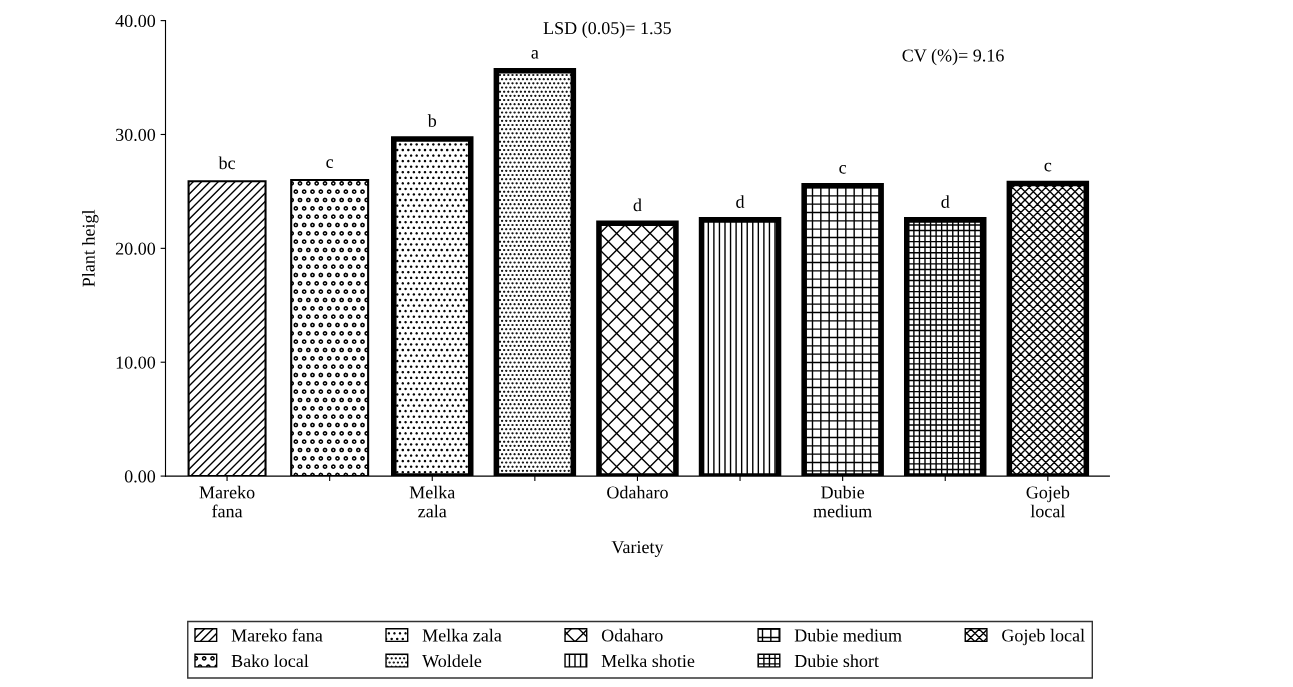 This screenshot has width=1293, height=687. What do you see at coordinates (135, 21) in the screenshot?
I see `y-tick-label: 40.00` at bounding box center [135, 21].